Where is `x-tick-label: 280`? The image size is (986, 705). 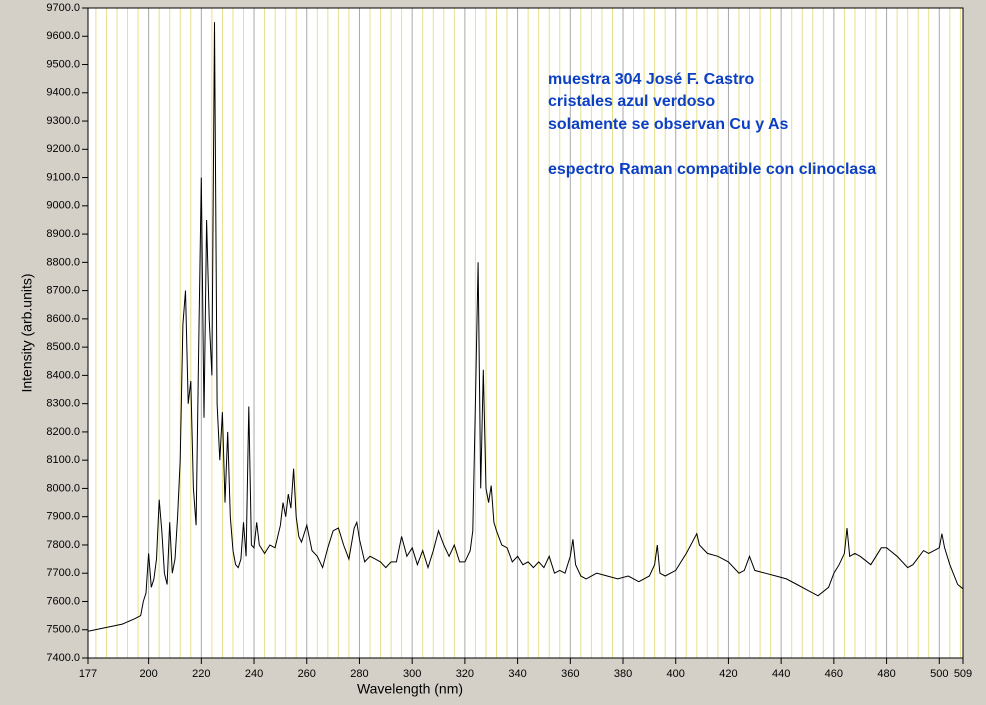
x-tick-label: 280 is located at coordinates (359, 674).